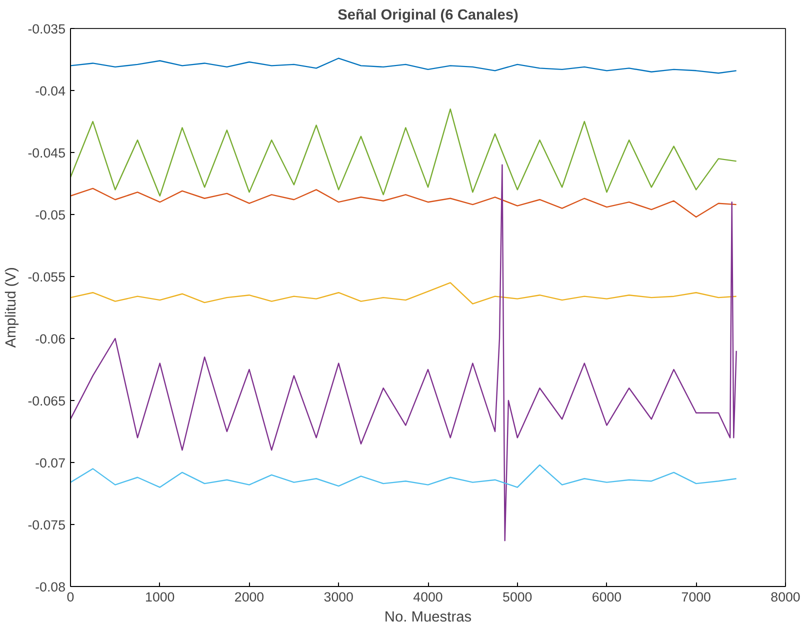 The width and height of the screenshot is (805, 628). Describe the element at coordinates (696, 597) in the screenshot. I see `x-tick-label: 7000` at that location.